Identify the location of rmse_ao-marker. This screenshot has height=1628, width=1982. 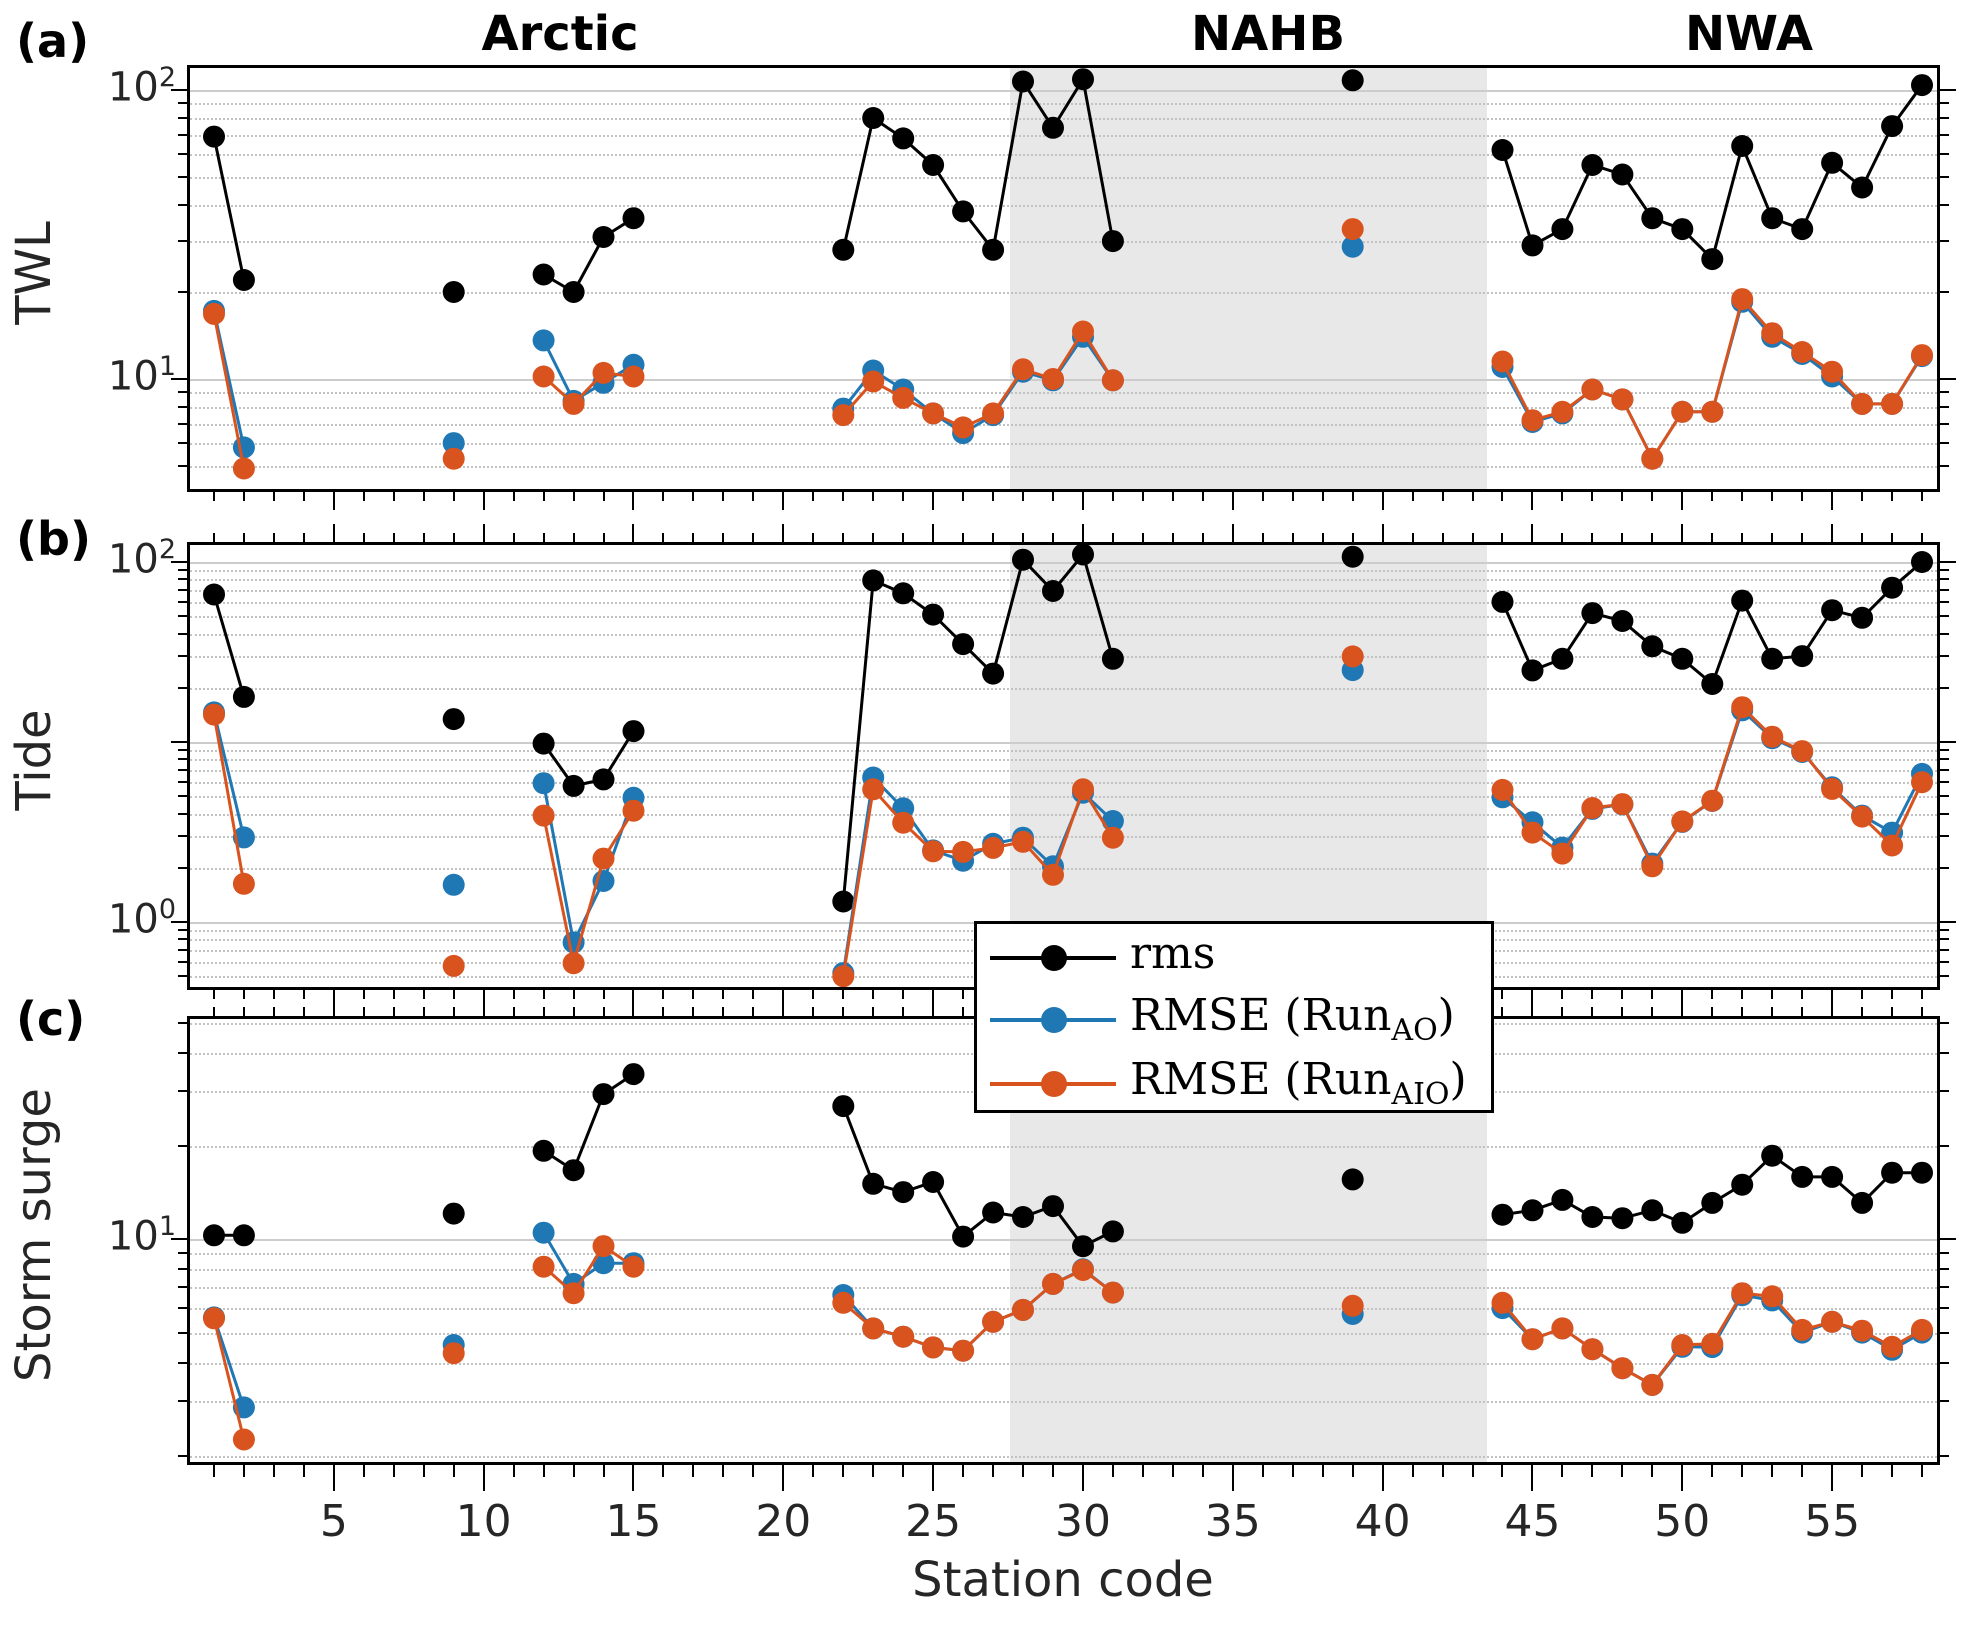
(543, 340).